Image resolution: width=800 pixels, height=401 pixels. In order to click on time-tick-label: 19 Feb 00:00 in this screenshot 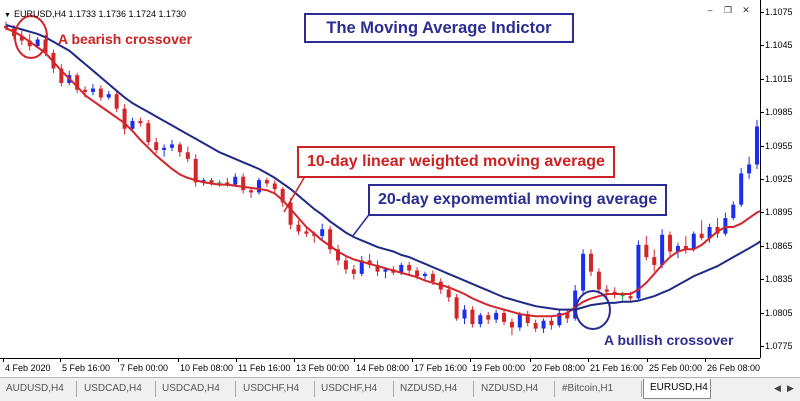, I will do `click(499, 368)`.